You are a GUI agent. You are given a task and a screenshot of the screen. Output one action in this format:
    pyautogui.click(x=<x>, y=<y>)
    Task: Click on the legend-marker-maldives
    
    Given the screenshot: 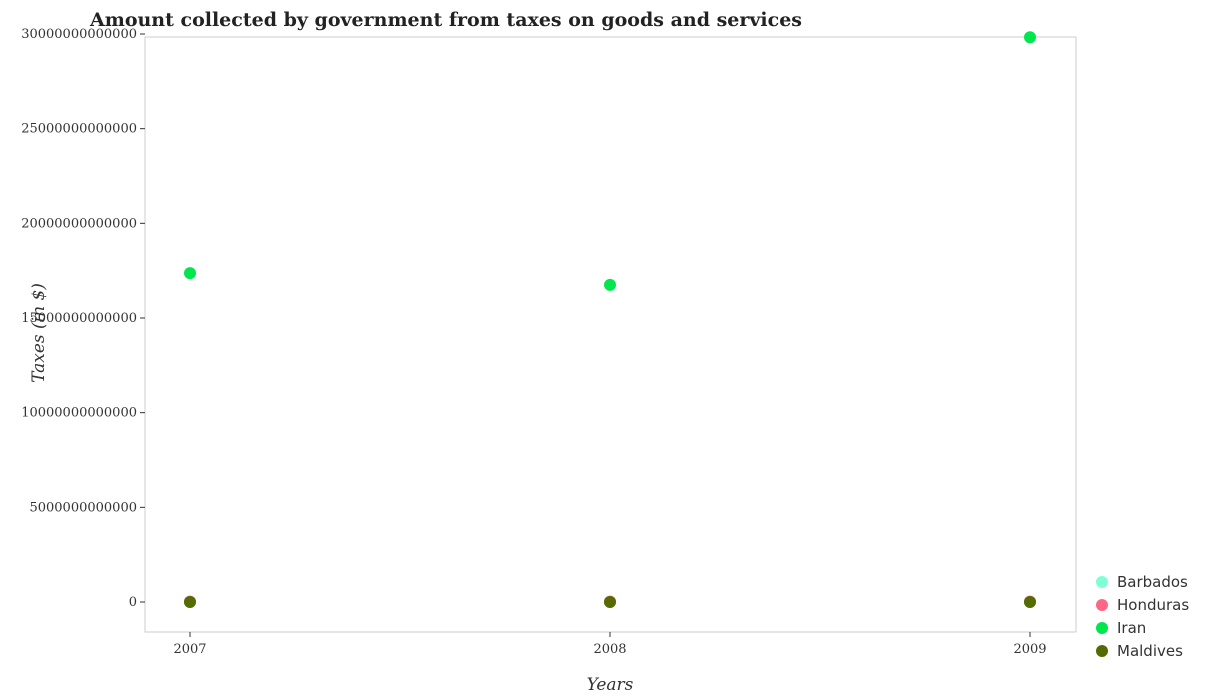 What is the action you would take?
    pyautogui.click(x=1102, y=651)
    